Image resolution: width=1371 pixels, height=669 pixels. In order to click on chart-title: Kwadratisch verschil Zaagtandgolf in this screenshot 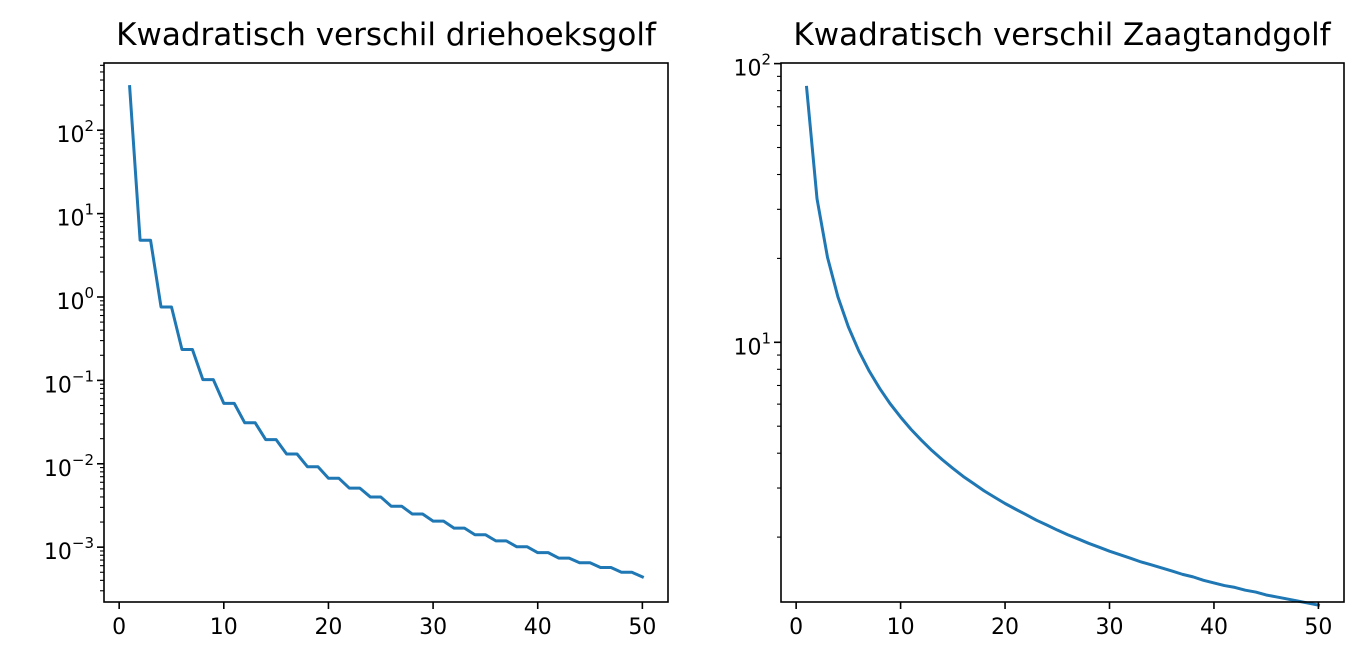, I will do `click(1062, 35)`.